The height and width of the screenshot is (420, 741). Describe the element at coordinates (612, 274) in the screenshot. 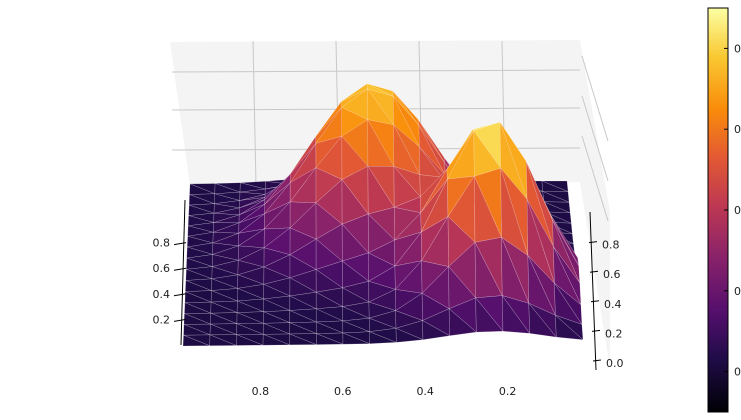

I see `y-tick-label: 0.6` at that location.